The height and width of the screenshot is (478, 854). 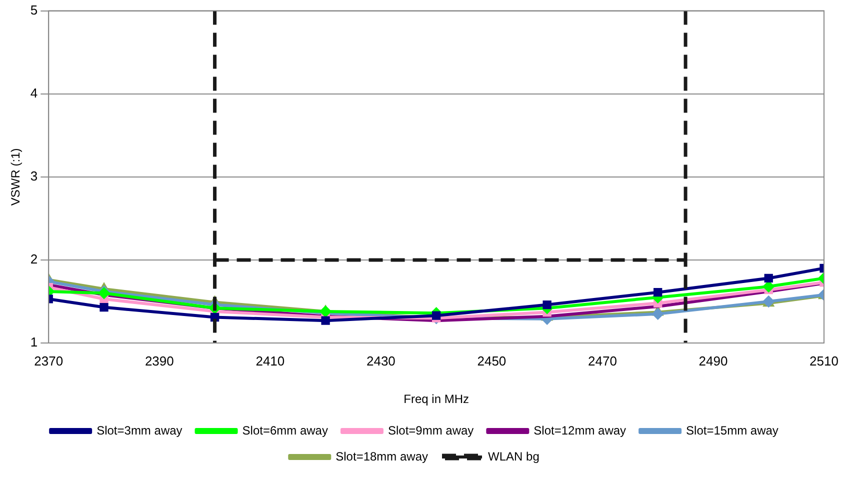 What do you see at coordinates (34, 342) in the screenshot?
I see `y-tick-label: 1` at bounding box center [34, 342].